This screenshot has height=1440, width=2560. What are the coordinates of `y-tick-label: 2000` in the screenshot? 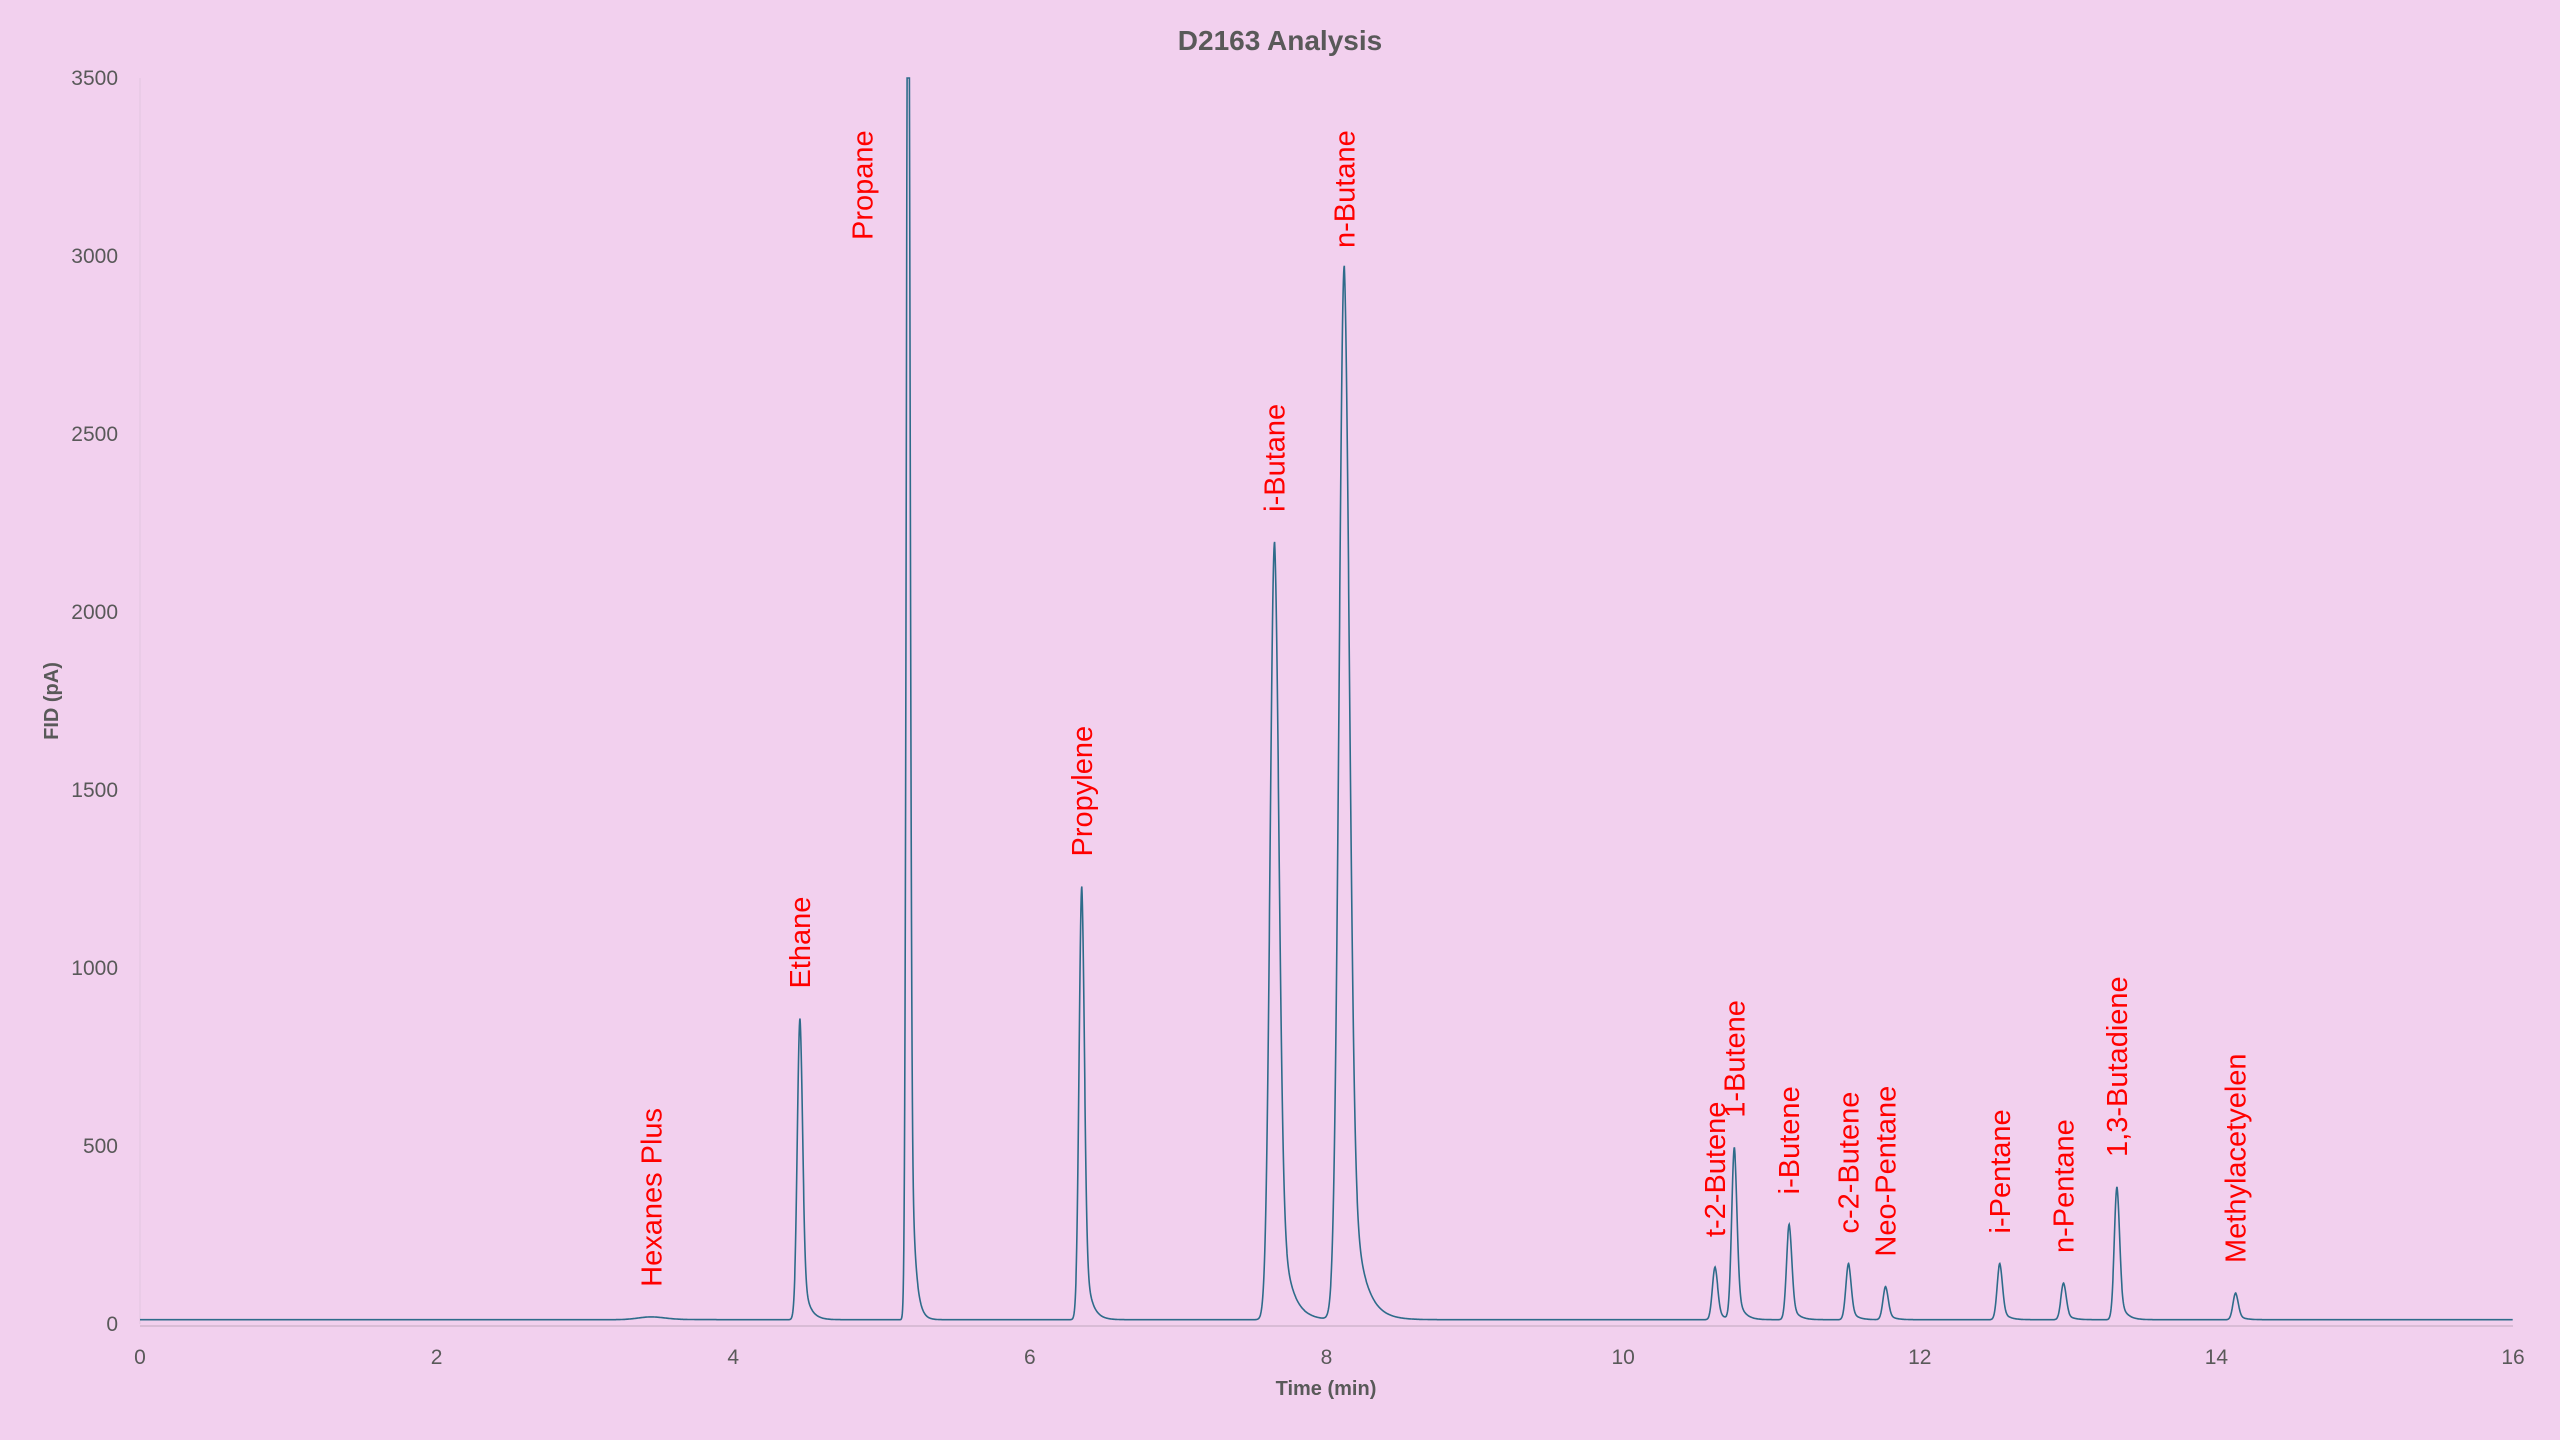 It's located at (94, 612).